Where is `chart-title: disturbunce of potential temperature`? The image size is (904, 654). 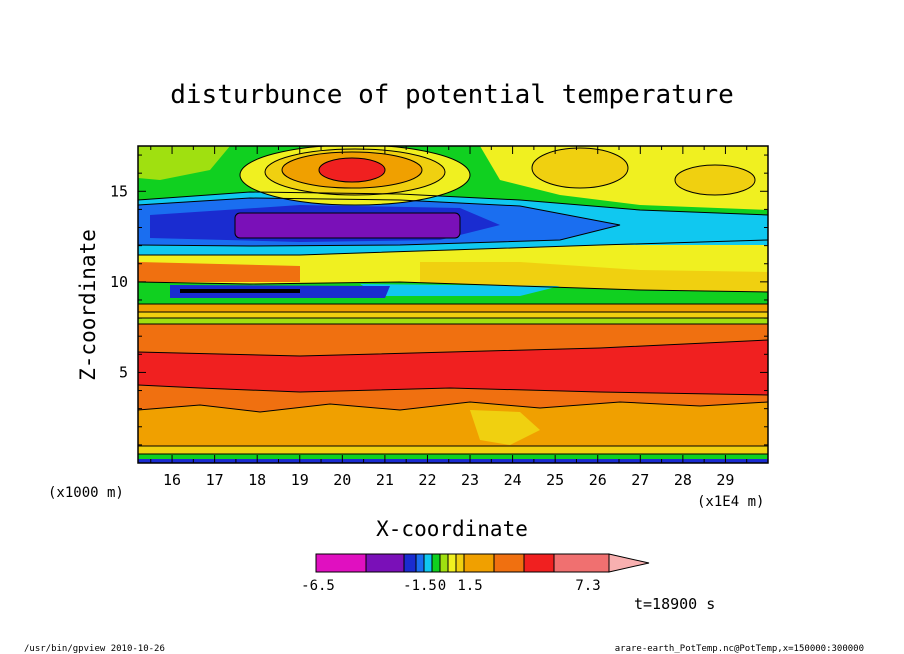
chart-title: disturbunce of potential temperature is located at coordinates (452, 95).